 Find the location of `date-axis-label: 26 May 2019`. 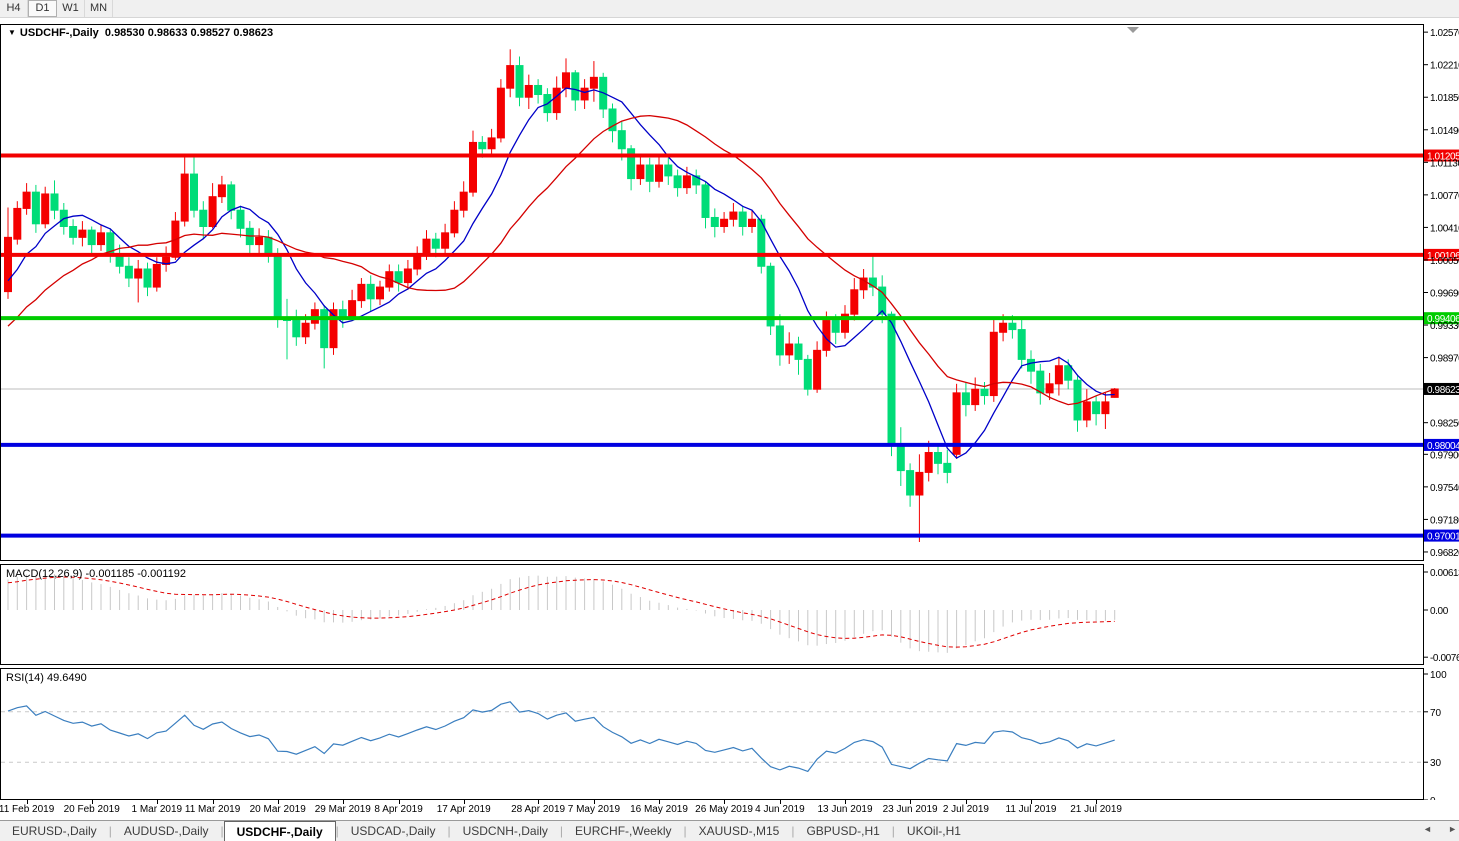

date-axis-label: 26 May 2019 is located at coordinates (724, 809).